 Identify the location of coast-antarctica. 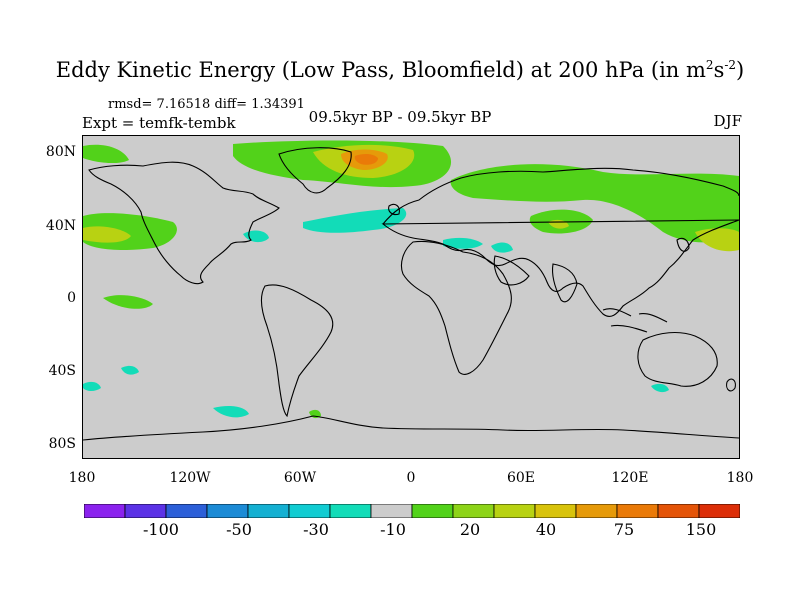
(411, 428).